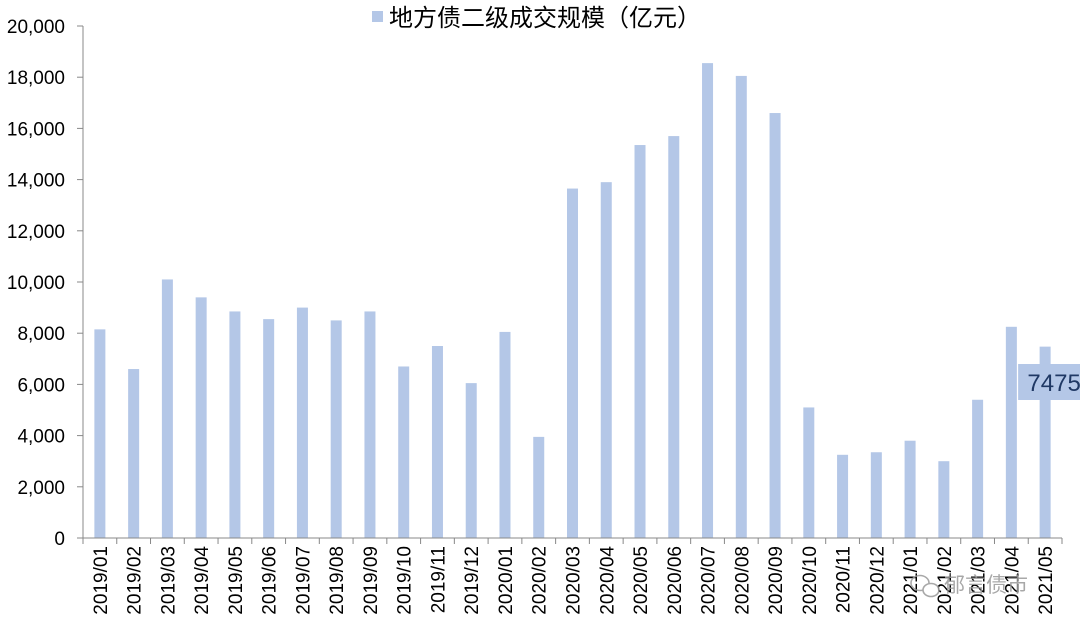  I want to click on callout-box, so click(1049, 382).